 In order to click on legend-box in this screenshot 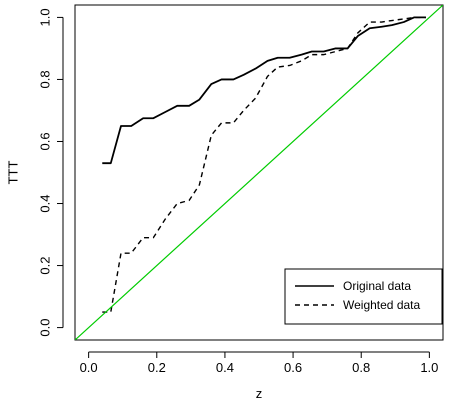, I will do `click(363, 296)`.